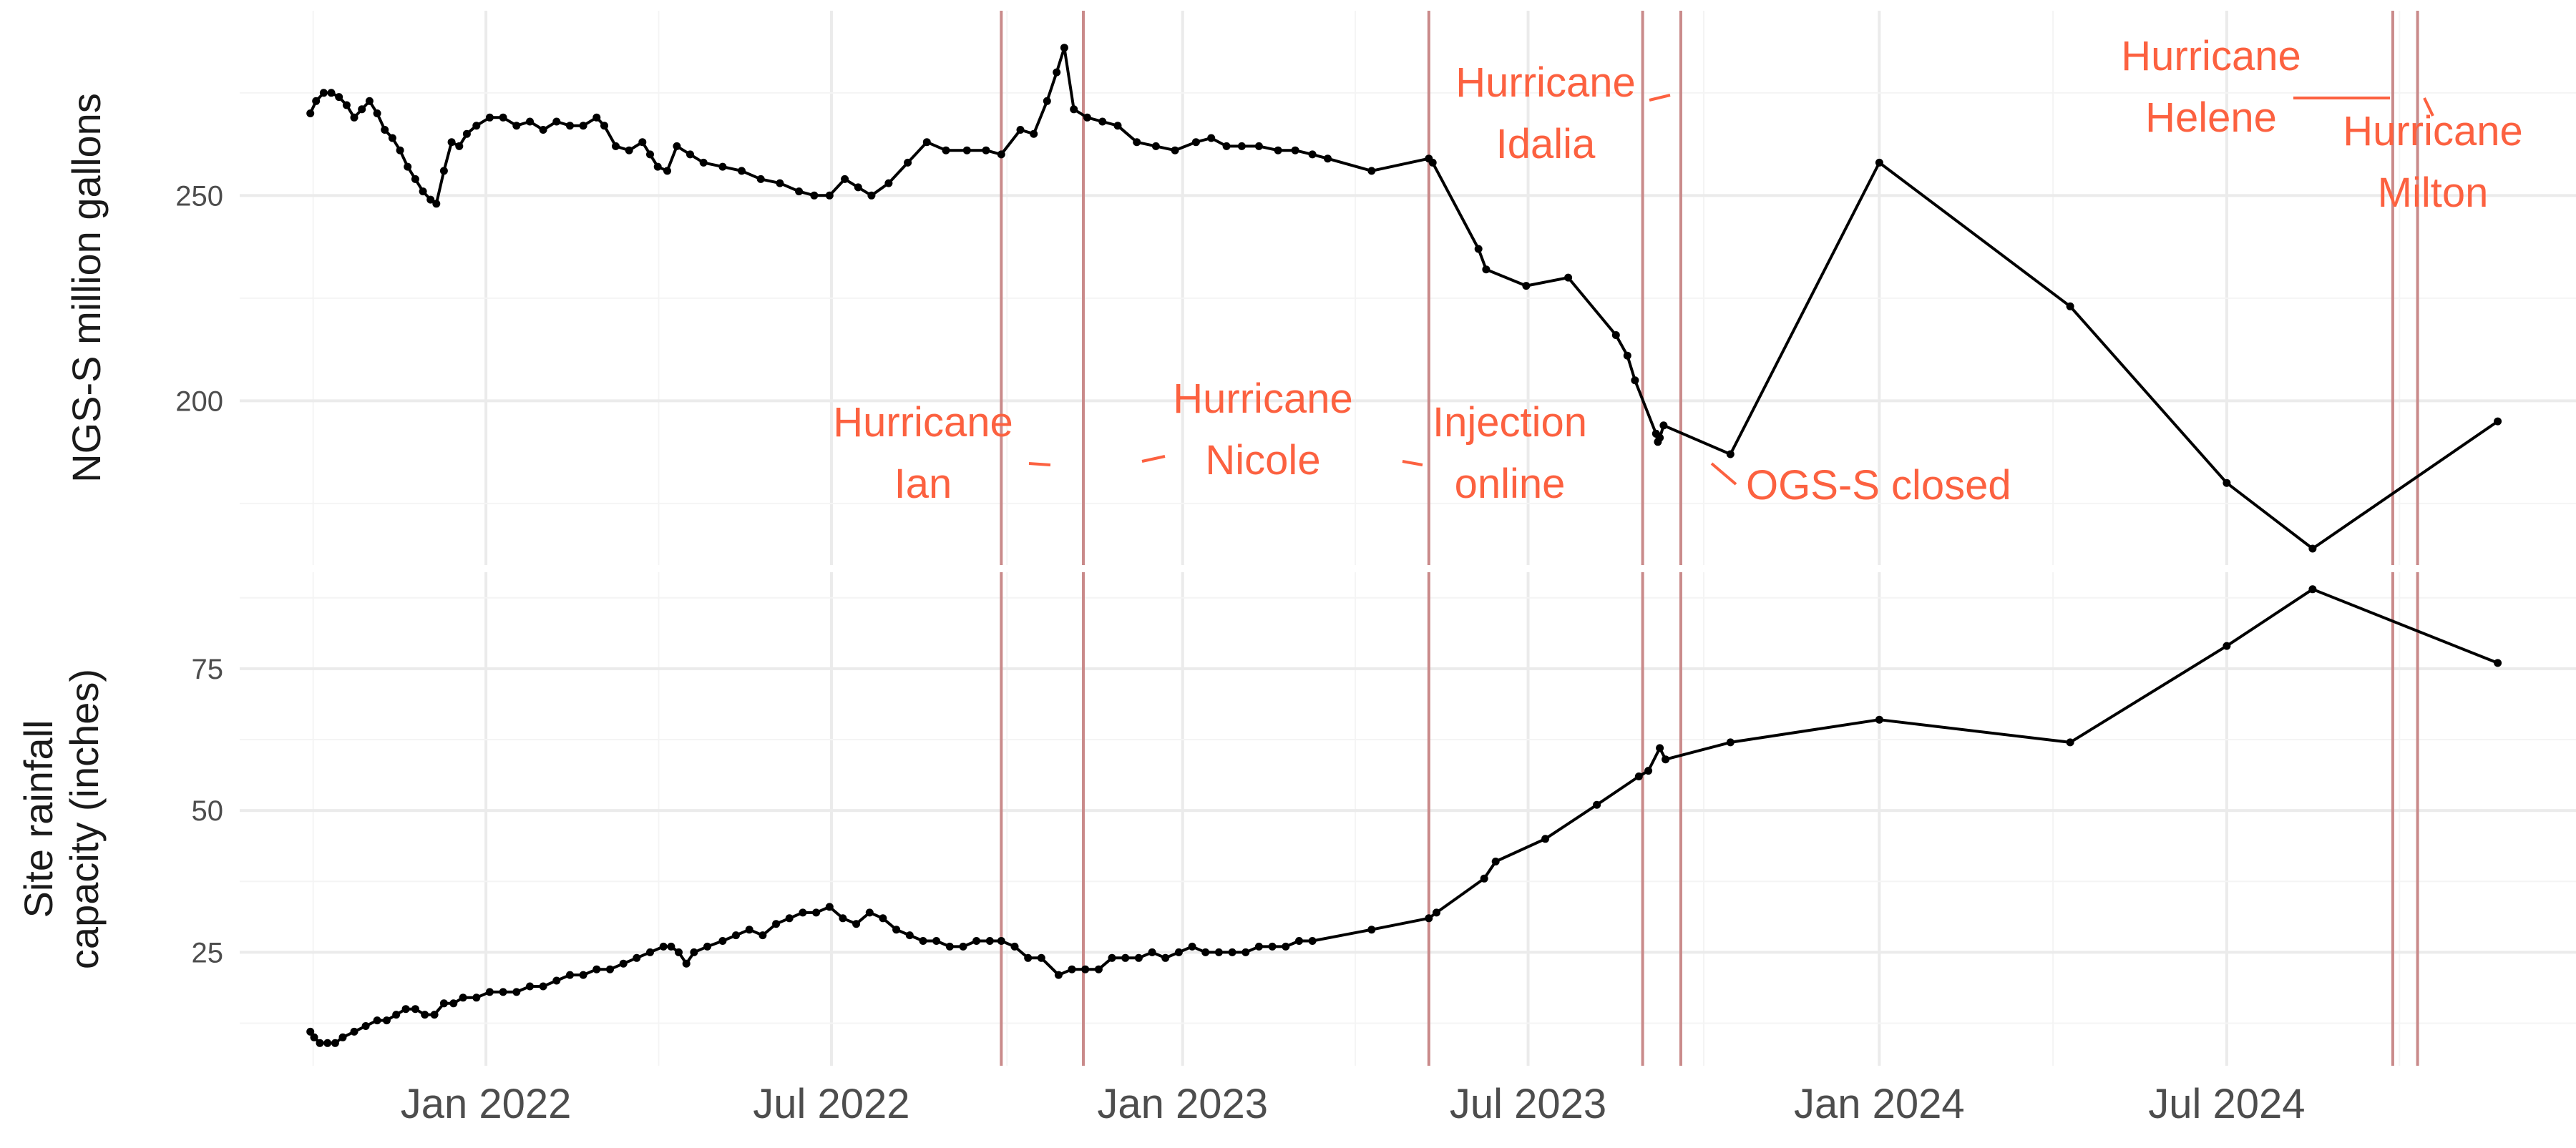 This screenshot has width=2576, height=1148. Describe the element at coordinates (1039, 464) in the screenshot. I see `annotation-leader-line` at that location.